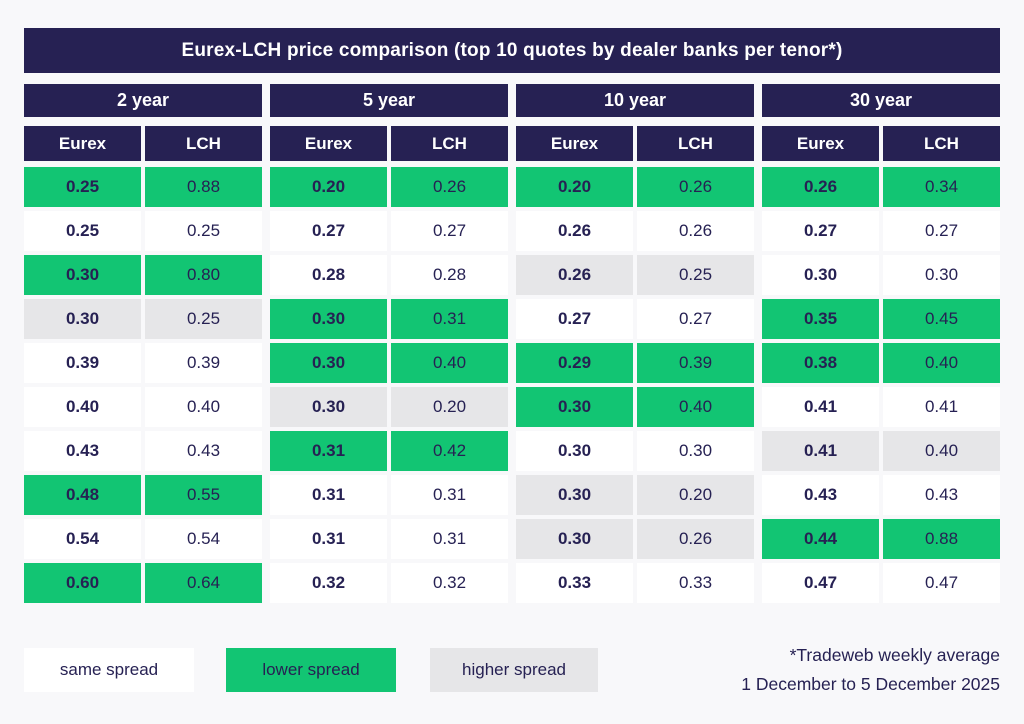 The width and height of the screenshot is (1024, 724). What do you see at coordinates (635, 143) in the screenshot?
I see `tenor-group-headers-10-year: Eurex LCH` at bounding box center [635, 143].